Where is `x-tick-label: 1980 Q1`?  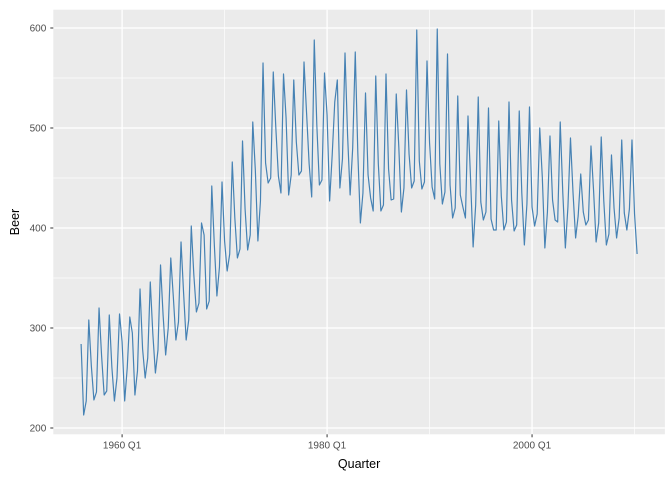
x-tick-label: 1980 Q1 is located at coordinates (327, 445).